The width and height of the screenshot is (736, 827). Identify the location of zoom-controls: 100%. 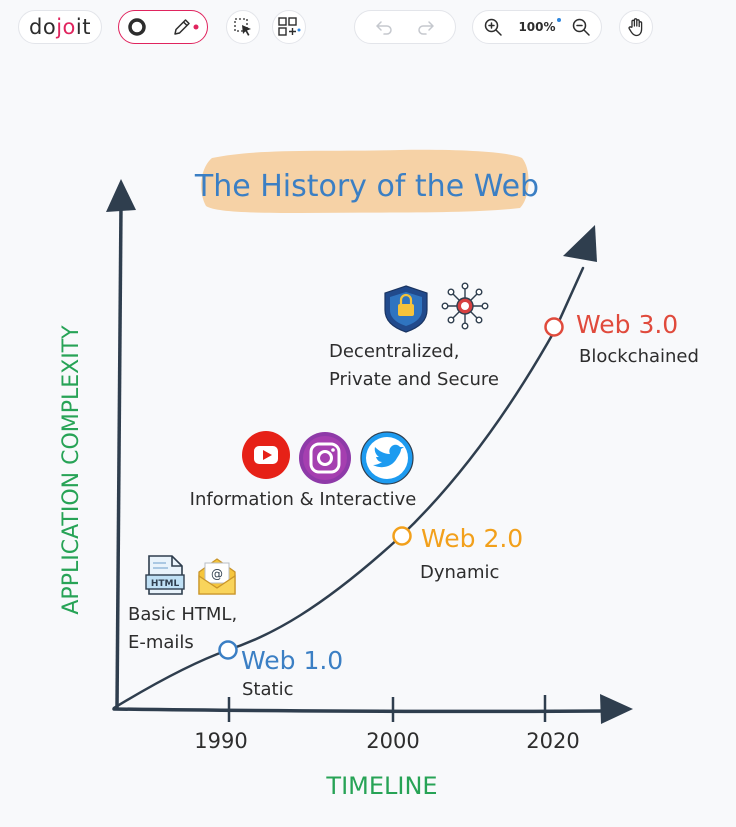
(537, 27).